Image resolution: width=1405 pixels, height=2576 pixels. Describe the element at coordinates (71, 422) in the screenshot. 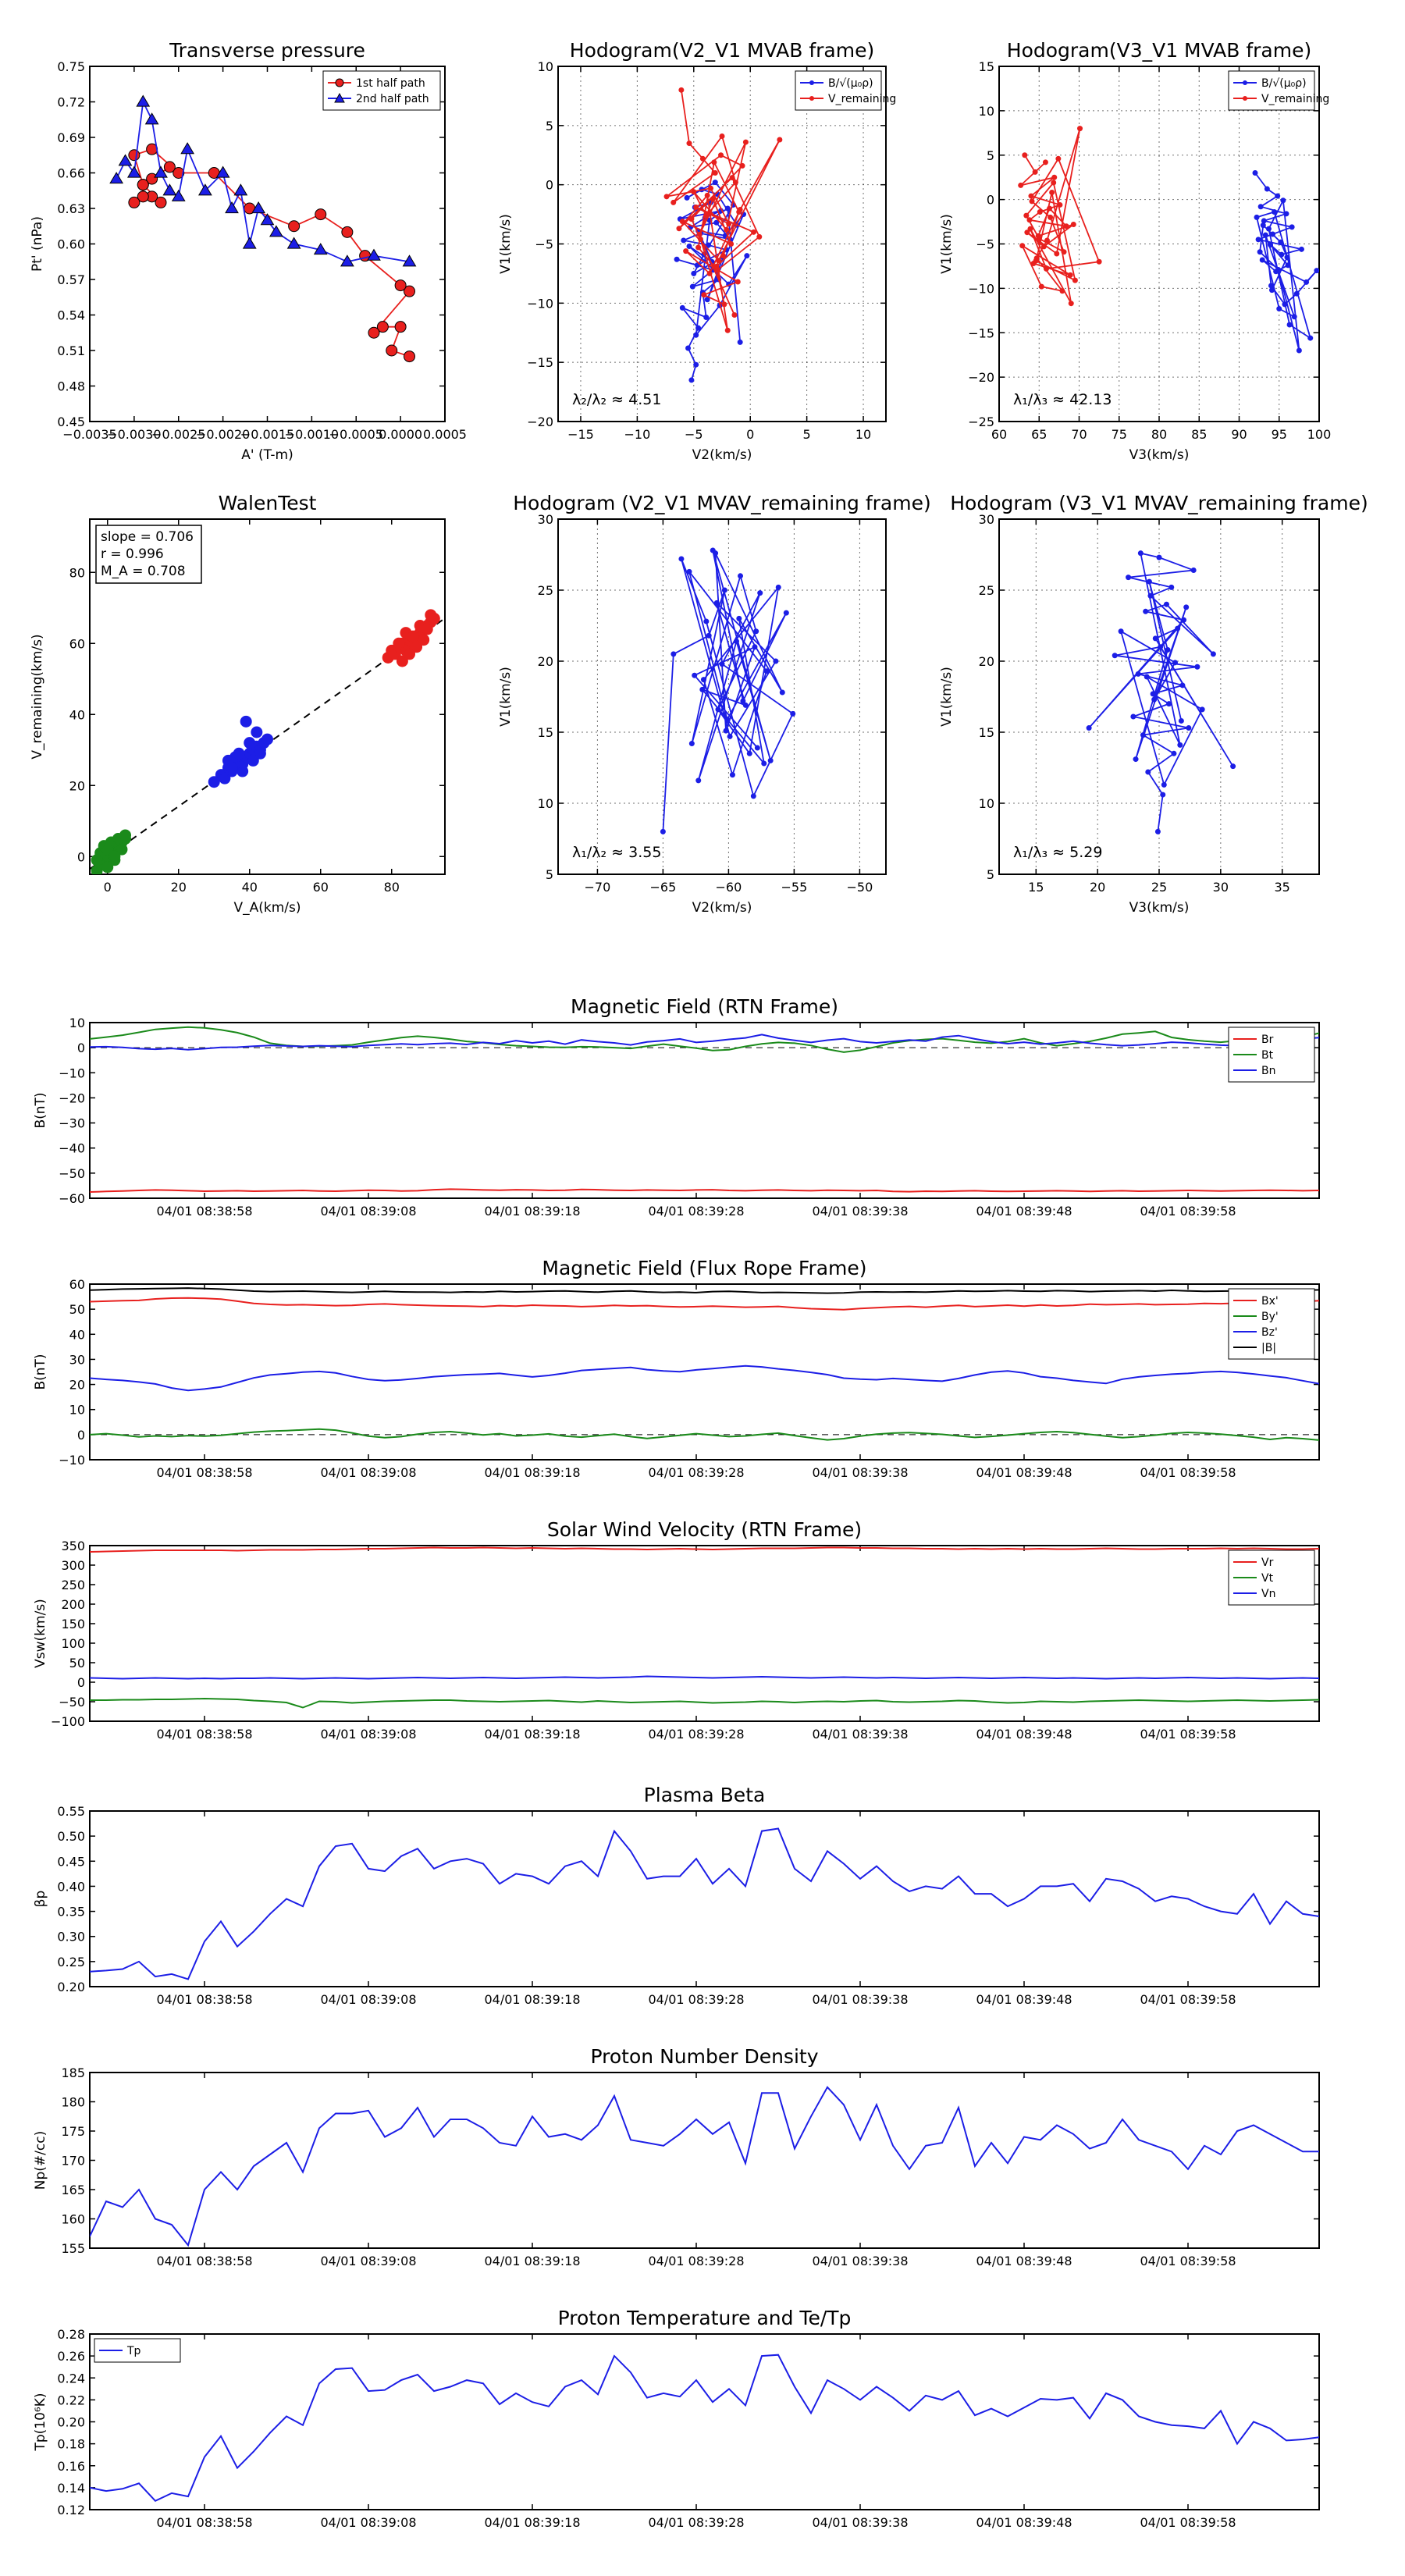

I see `y-tick-label: 0.45` at that location.